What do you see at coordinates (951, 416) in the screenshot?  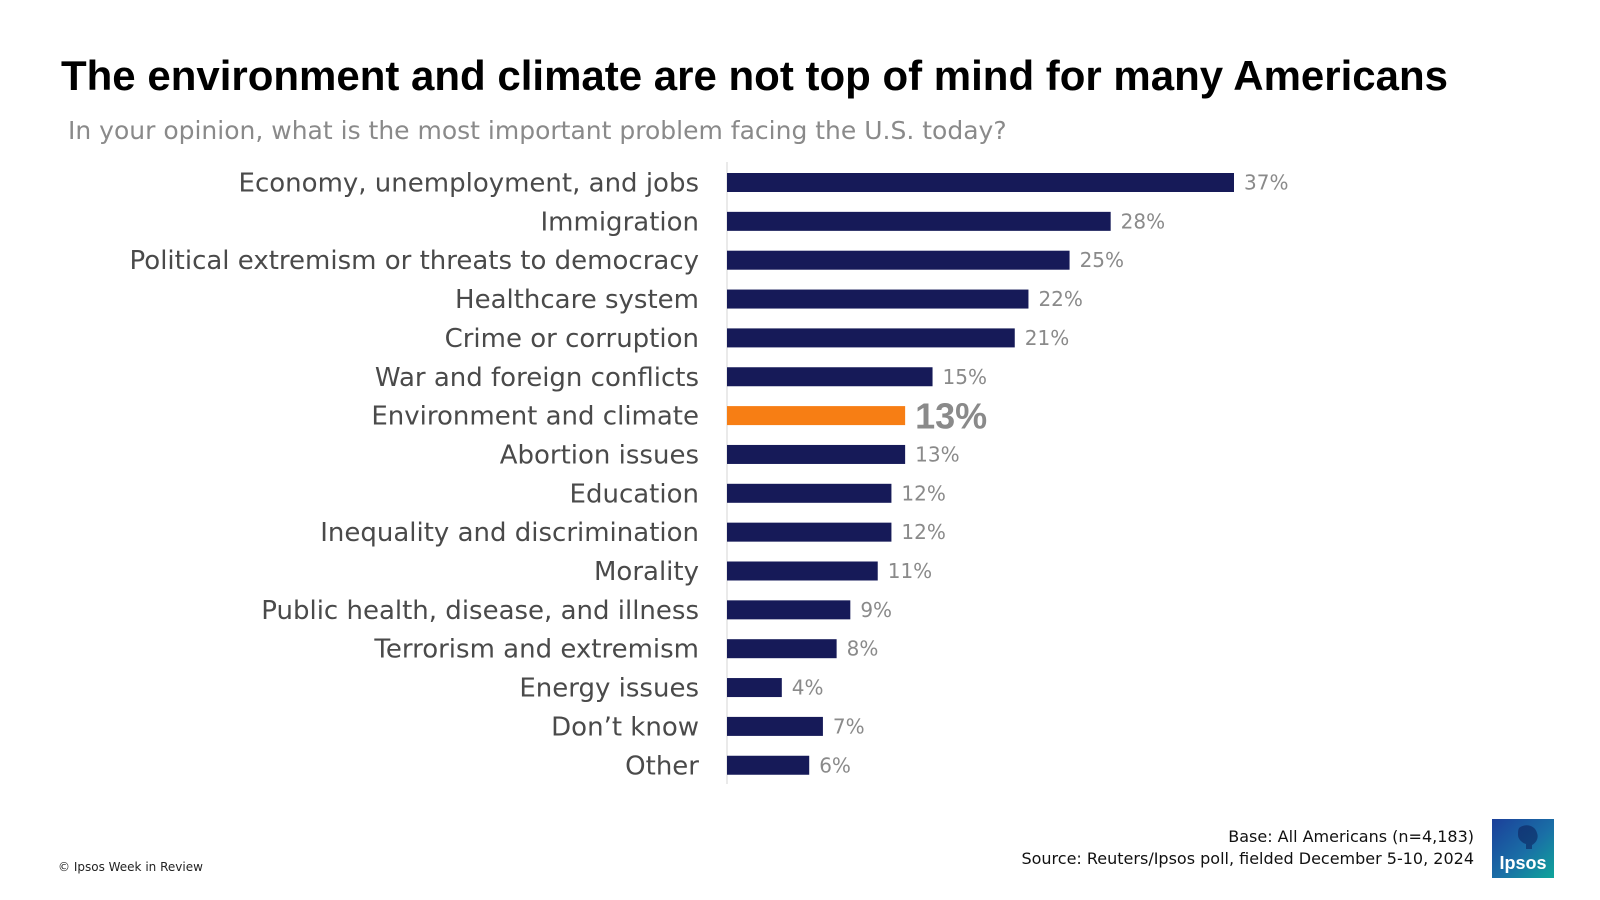 I see `value-label-highlight: 13%` at bounding box center [951, 416].